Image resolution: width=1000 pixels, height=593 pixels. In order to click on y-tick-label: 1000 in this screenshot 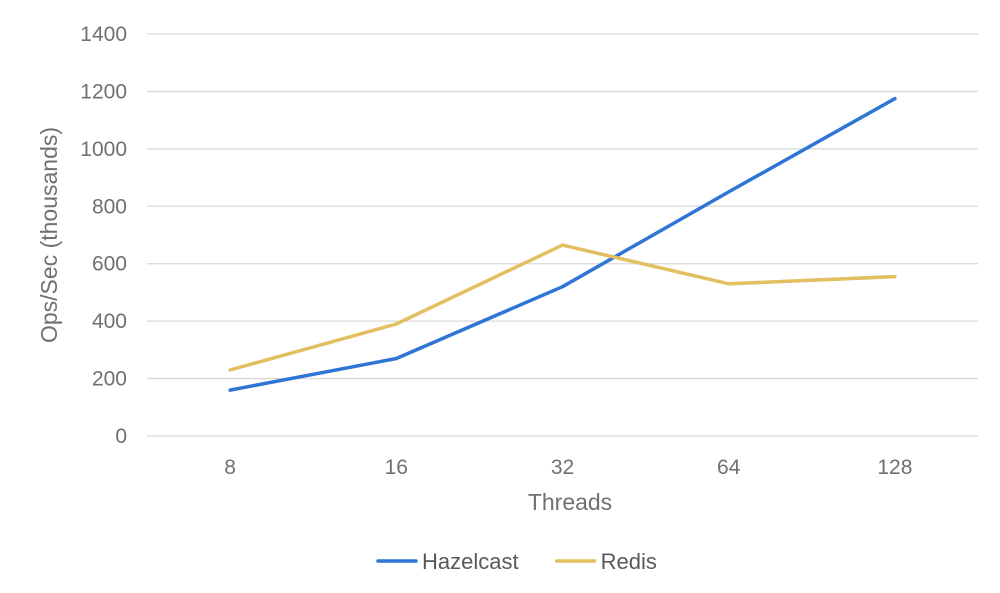, I will do `click(103, 149)`.